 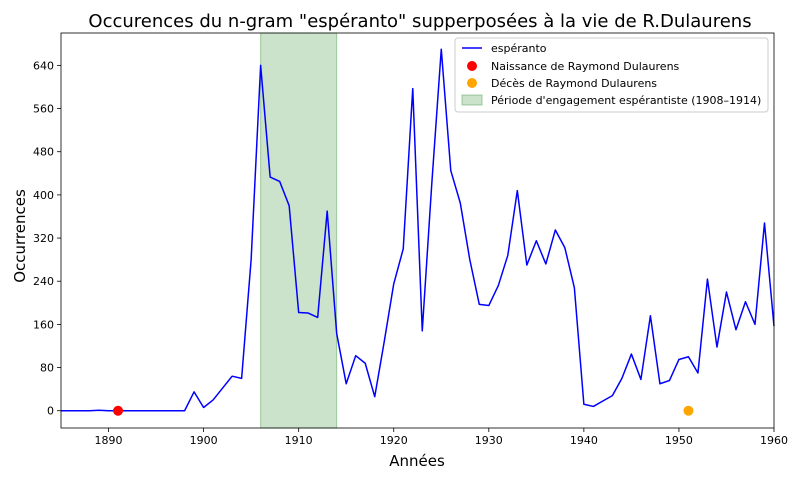 What do you see at coordinates (118, 410) in the screenshot?
I see `birth-marker` at bounding box center [118, 410].